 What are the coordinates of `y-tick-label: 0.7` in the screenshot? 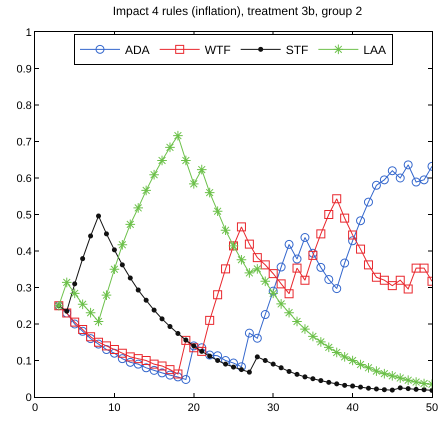 It's located at (24, 142).